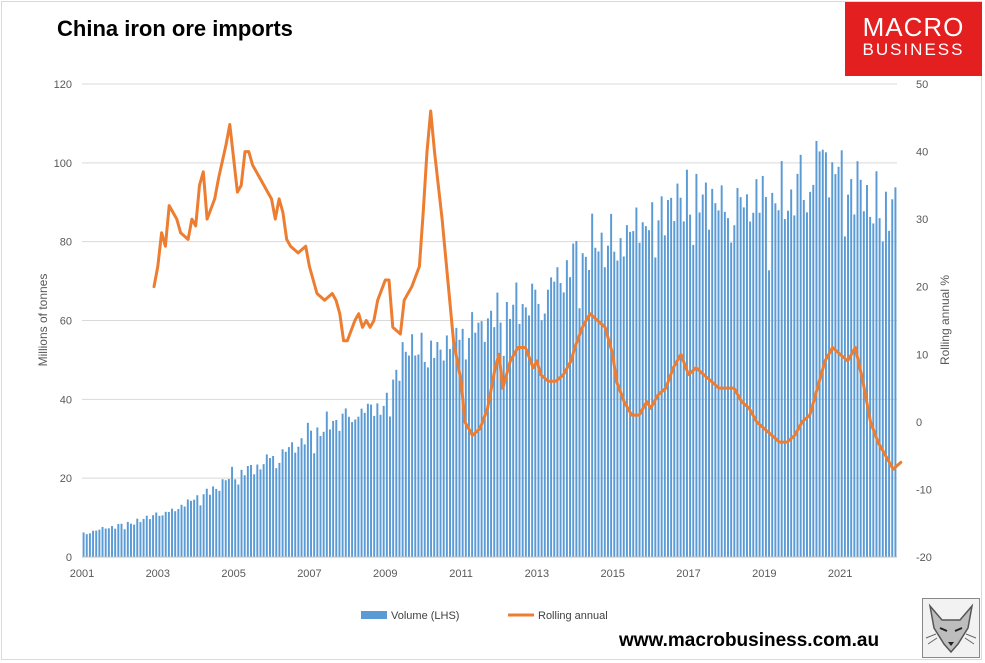  What do you see at coordinates (66, 400) in the screenshot?
I see `y-tick-label: 40` at bounding box center [66, 400].